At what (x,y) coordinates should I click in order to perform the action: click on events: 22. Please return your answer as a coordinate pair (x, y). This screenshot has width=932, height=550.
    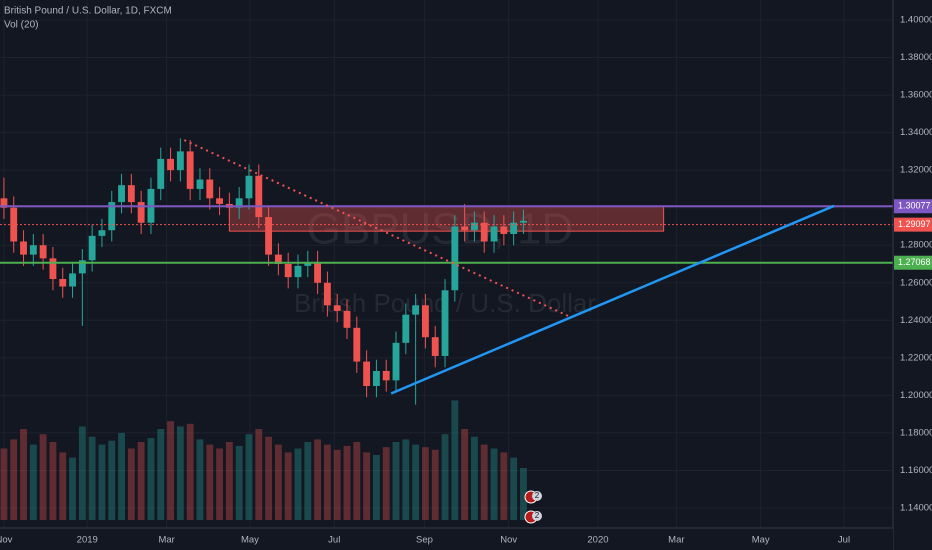
    Looking at the image, I should click on (533, 507).